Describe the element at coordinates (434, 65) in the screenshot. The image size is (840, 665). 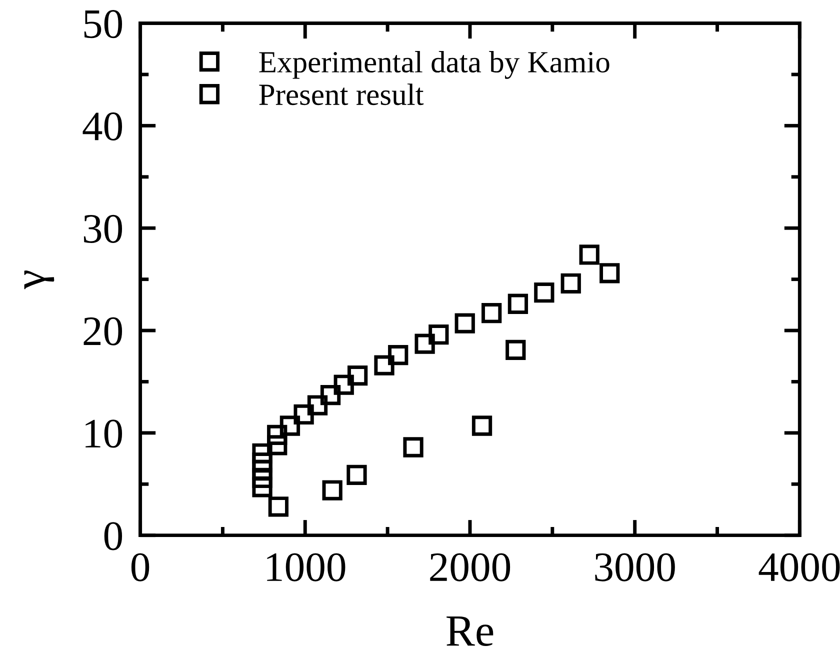
I see `legend-label: Experimental data by Kamio` at that location.